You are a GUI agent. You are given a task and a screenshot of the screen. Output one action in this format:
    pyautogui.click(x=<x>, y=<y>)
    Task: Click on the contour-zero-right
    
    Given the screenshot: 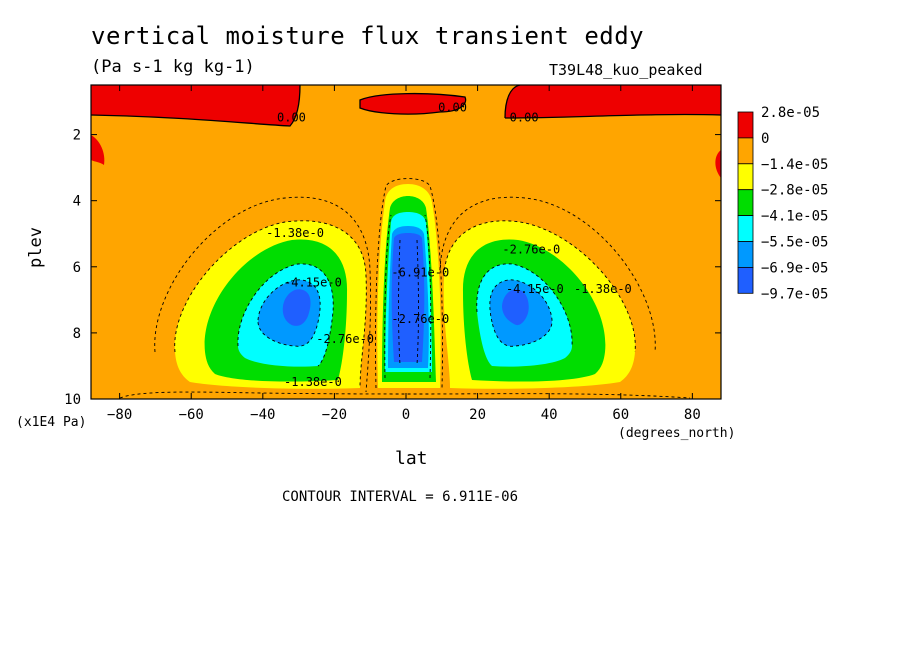 What is the action you would take?
    pyautogui.click(x=612, y=102)
    